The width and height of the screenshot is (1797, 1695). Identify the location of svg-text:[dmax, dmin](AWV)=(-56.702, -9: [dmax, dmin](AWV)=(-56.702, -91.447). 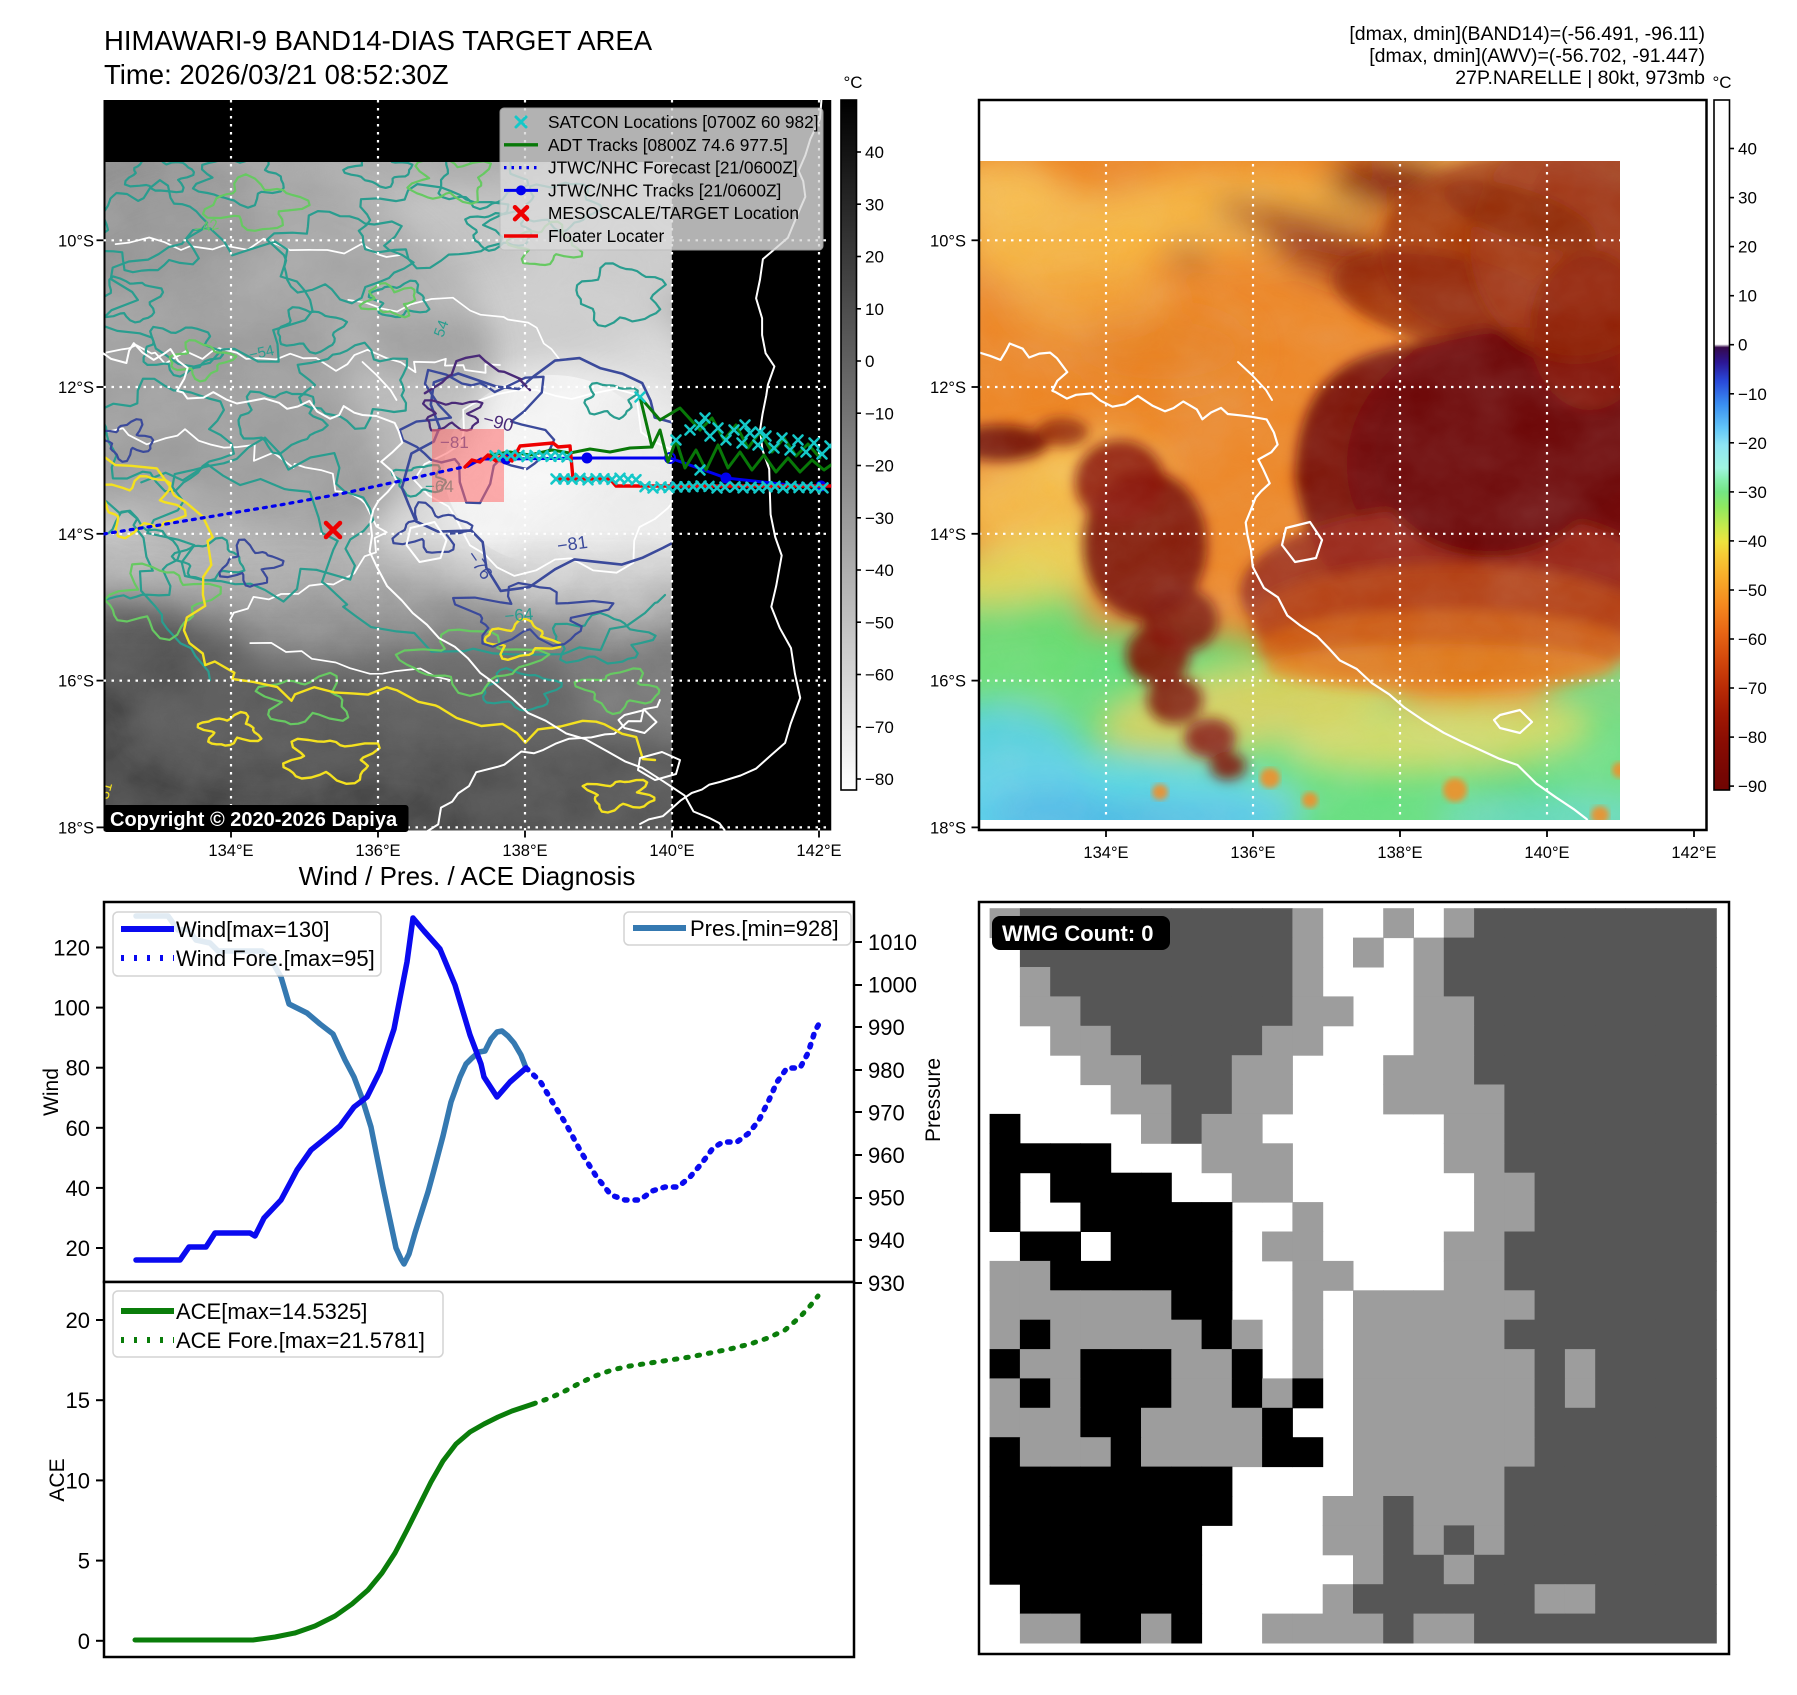
(1537, 56).